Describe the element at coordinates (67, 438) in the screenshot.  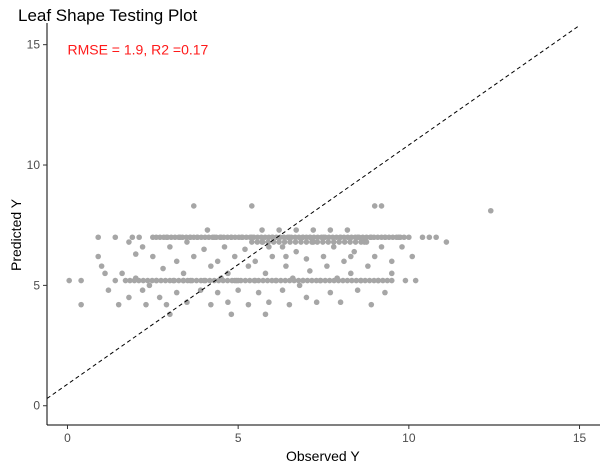
I see `x-tick-label: 0` at that location.